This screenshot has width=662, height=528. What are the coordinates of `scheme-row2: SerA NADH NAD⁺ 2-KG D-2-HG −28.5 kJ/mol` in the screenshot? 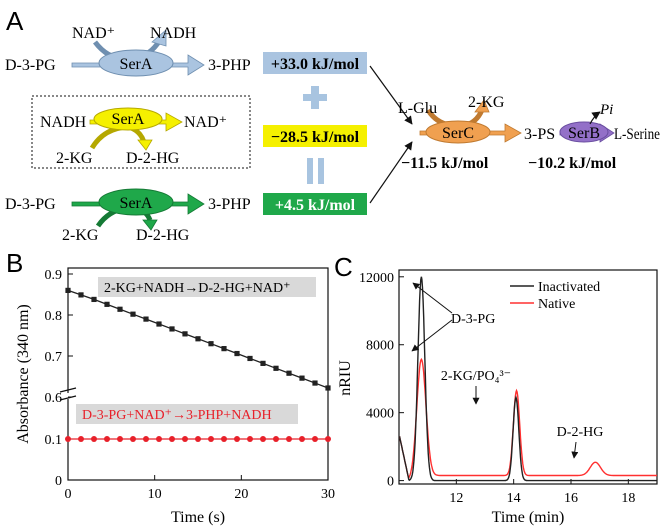 It's located at (199, 132).